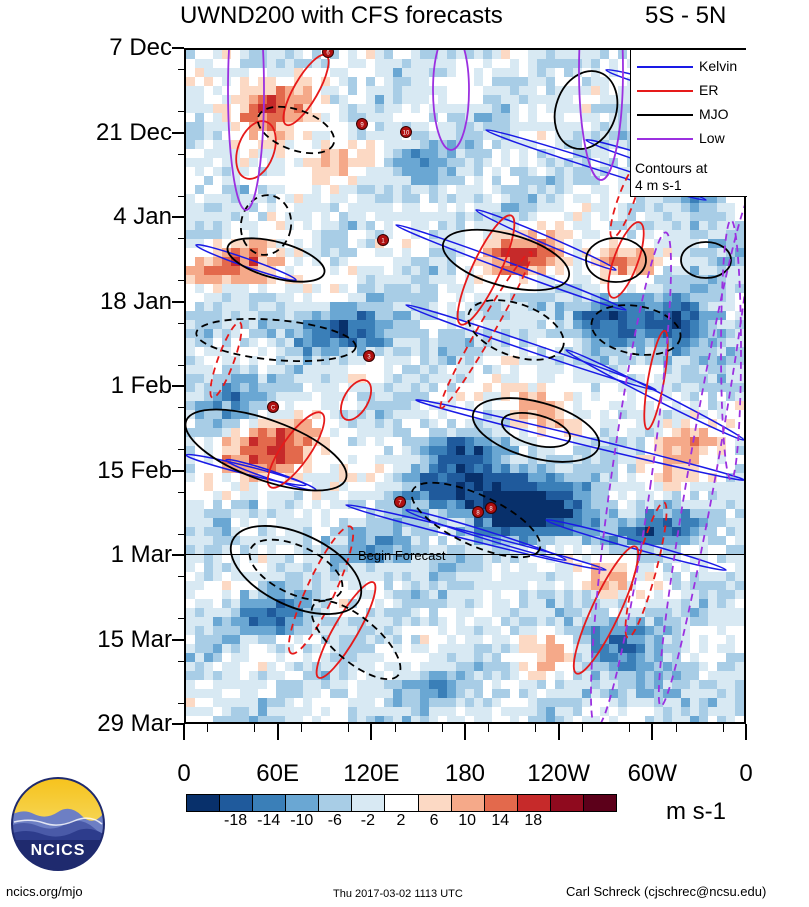  I want to click on colorbar-tick-label: -10, so click(302, 820).